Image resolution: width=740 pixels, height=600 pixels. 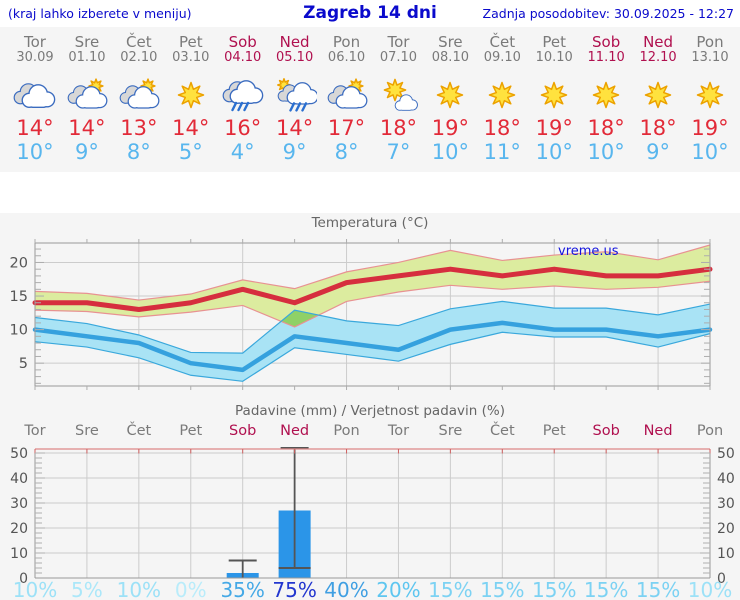 I want to click on temp-y-label: 10, so click(x=19, y=331).